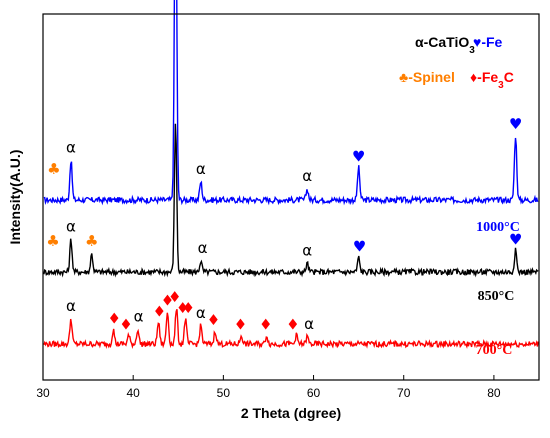  What do you see at coordinates (224, 393) in the screenshot?
I see `x-tick-label: 50` at bounding box center [224, 393].